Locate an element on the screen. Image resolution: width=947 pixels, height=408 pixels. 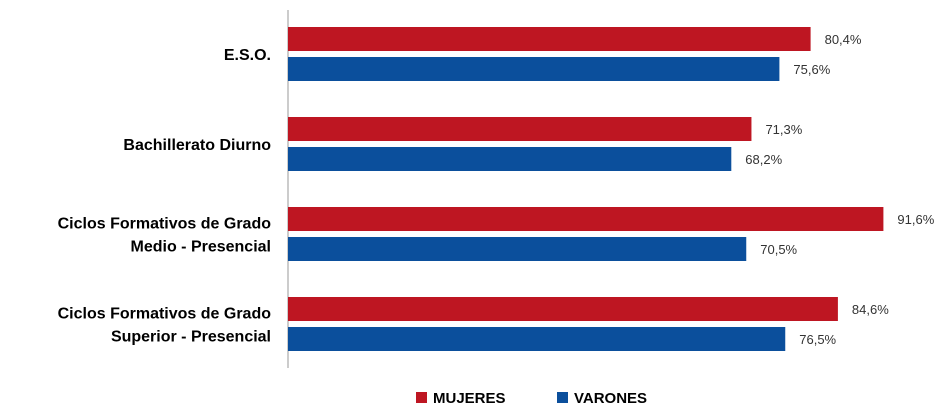
category-label-1-line-0: Bachillerato Diurno is located at coordinates (197, 145).